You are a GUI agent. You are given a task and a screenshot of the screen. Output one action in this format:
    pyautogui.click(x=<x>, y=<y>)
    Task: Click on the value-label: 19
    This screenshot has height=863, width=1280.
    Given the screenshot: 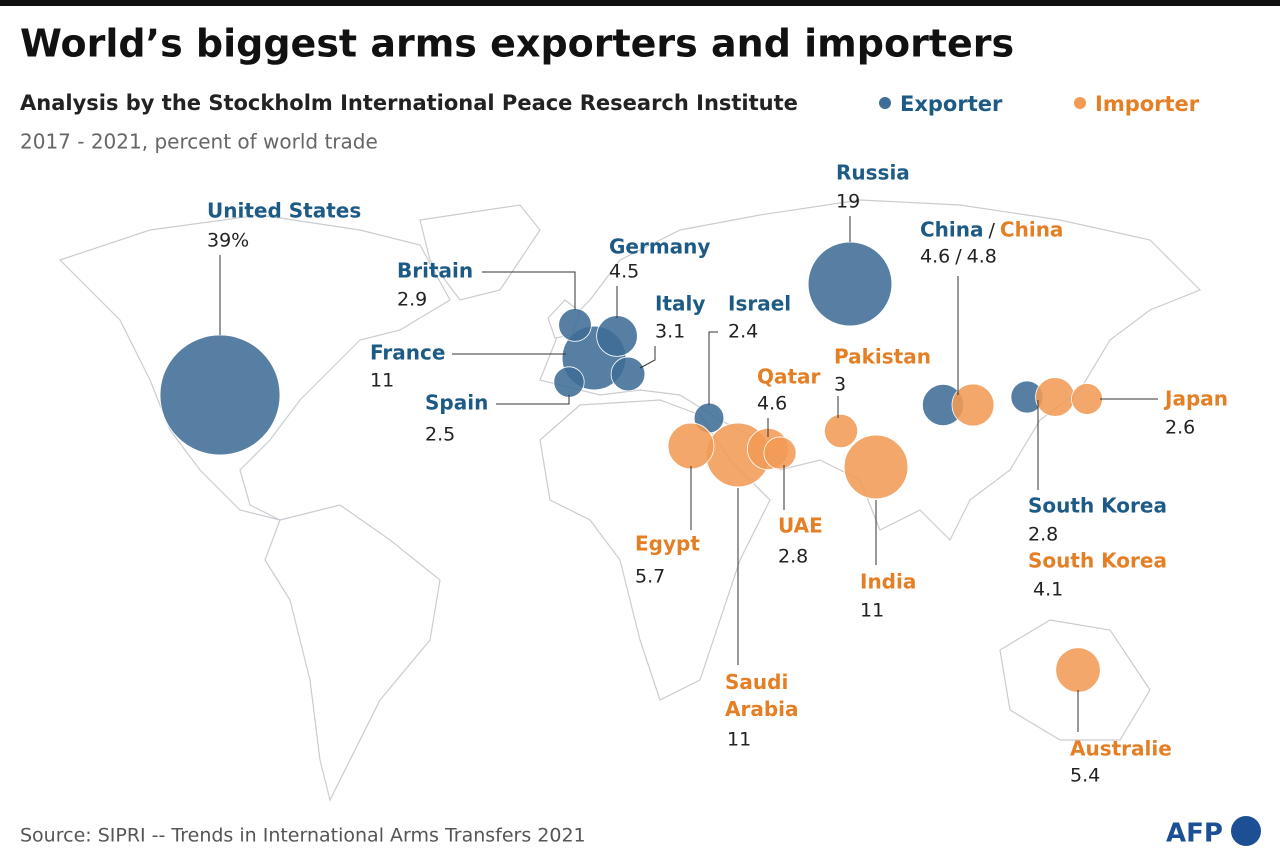 What is the action you would take?
    pyautogui.click(x=848, y=202)
    